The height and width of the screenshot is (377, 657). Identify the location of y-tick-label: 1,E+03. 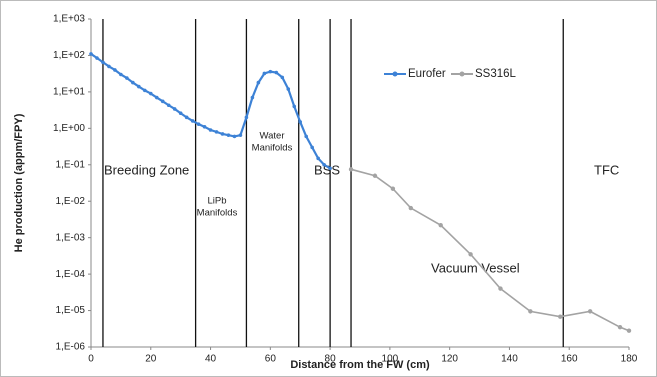
(69, 19).